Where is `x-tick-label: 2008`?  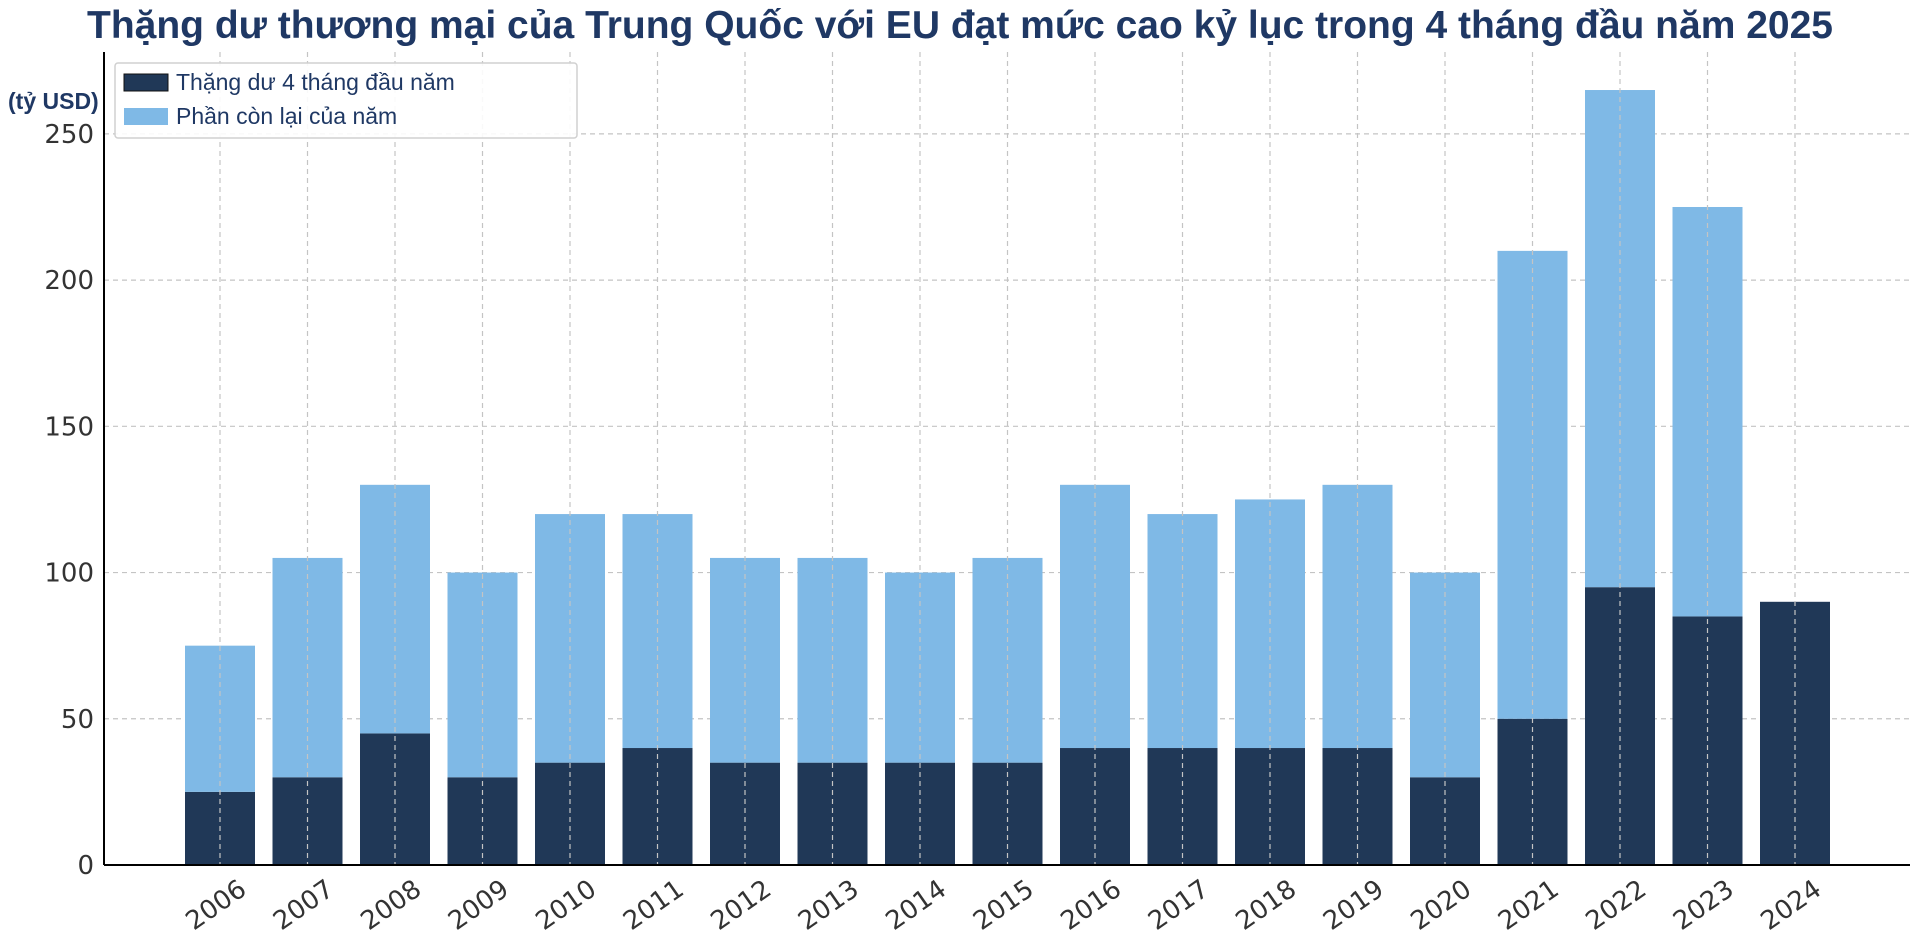
x-tick-label: 2008 is located at coordinates (391, 905).